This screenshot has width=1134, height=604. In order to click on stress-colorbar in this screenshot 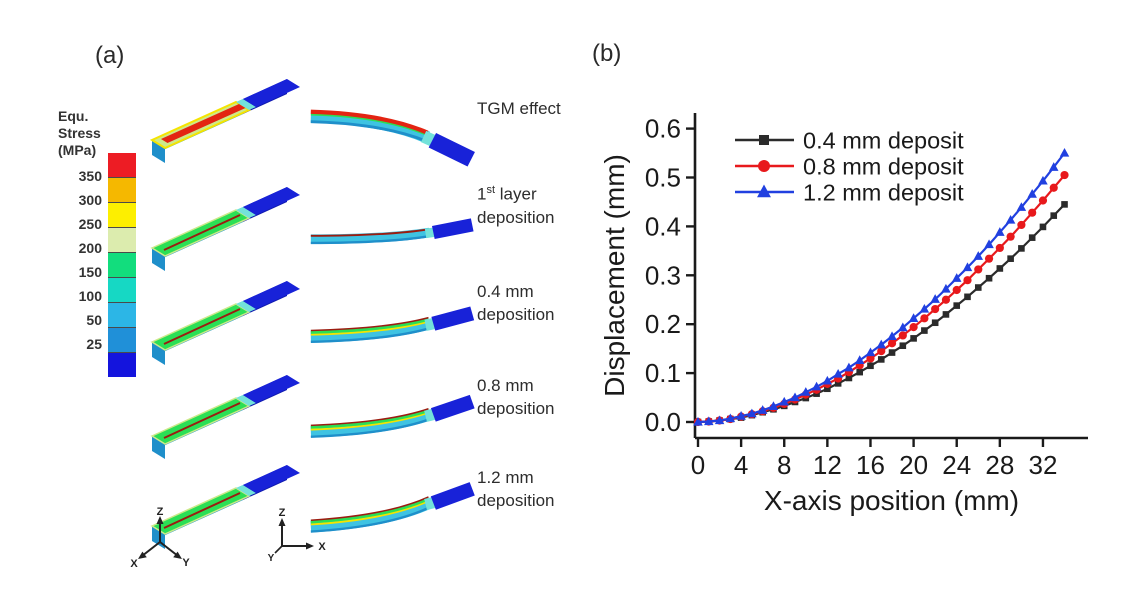, I will do `click(122, 265)`.